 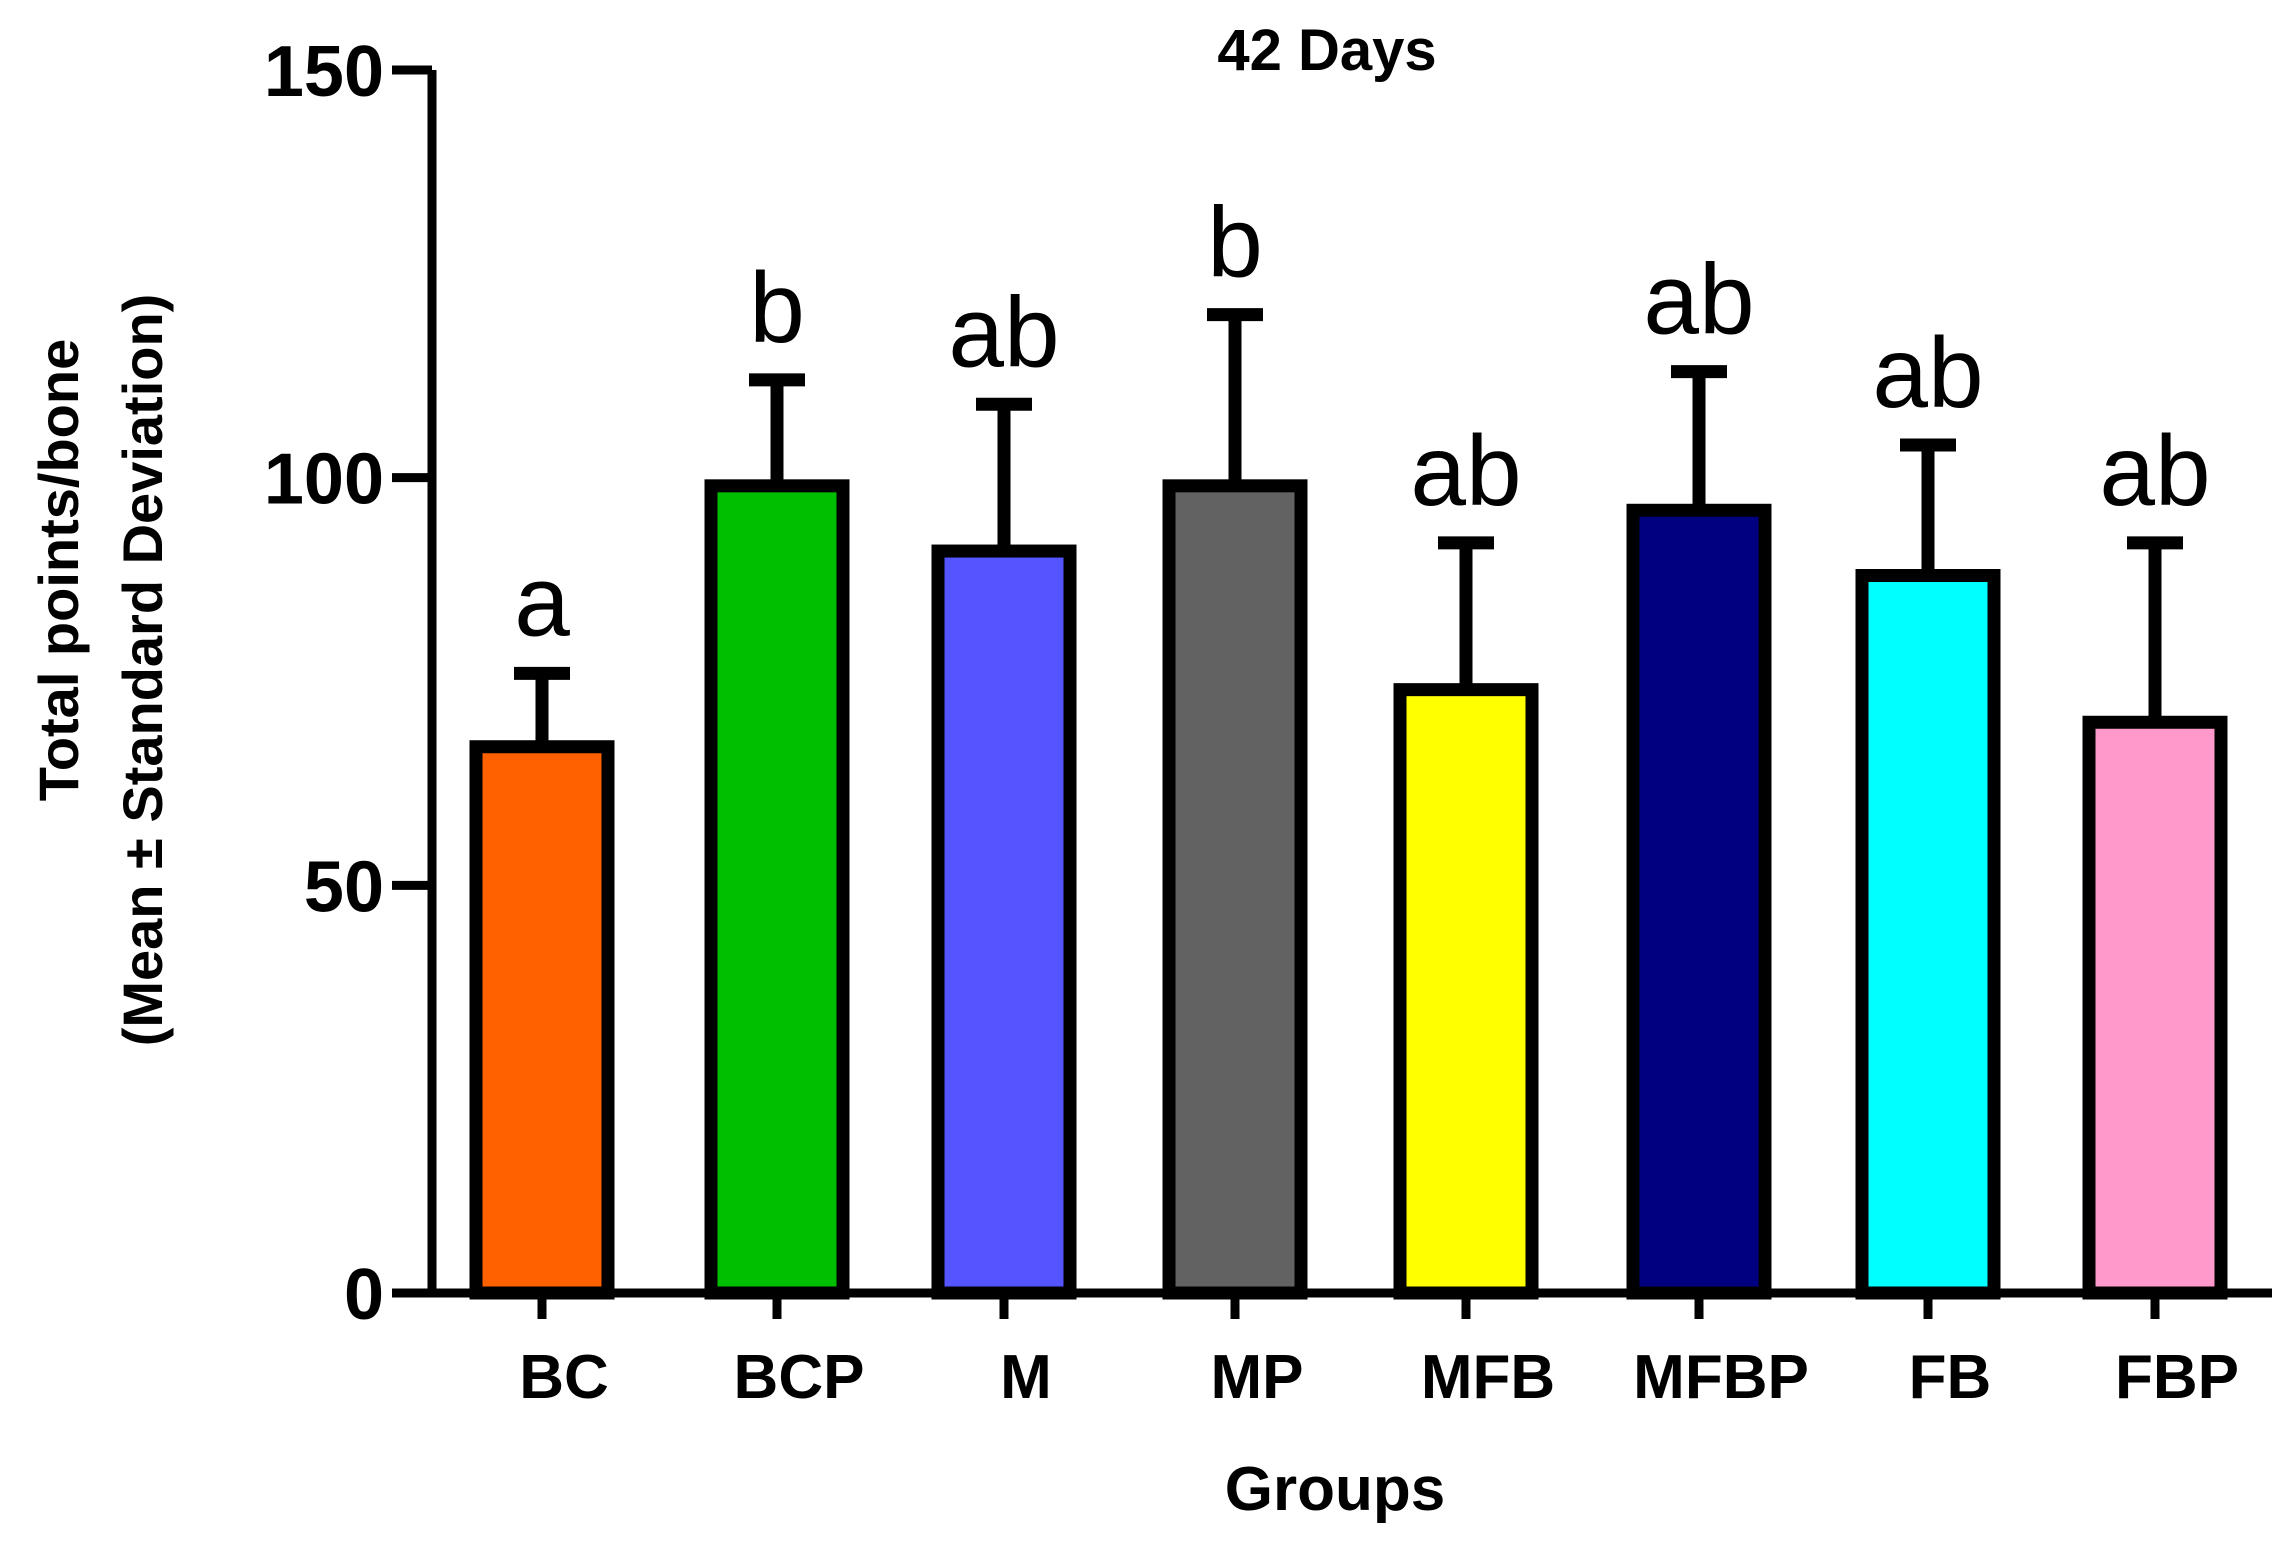 What do you see at coordinates (1004, 922) in the screenshot?
I see `bar-m` at bounding box center [1004, 922].